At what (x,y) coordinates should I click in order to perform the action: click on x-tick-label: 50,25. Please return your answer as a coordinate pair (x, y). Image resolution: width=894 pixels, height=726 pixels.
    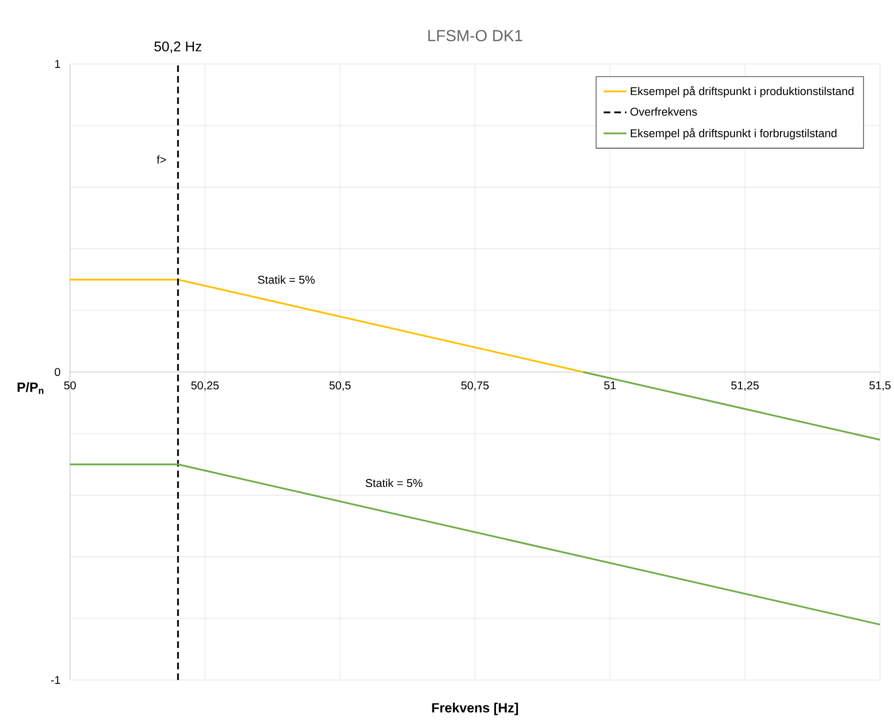
    Looking at the image, I should click on (205, 386).